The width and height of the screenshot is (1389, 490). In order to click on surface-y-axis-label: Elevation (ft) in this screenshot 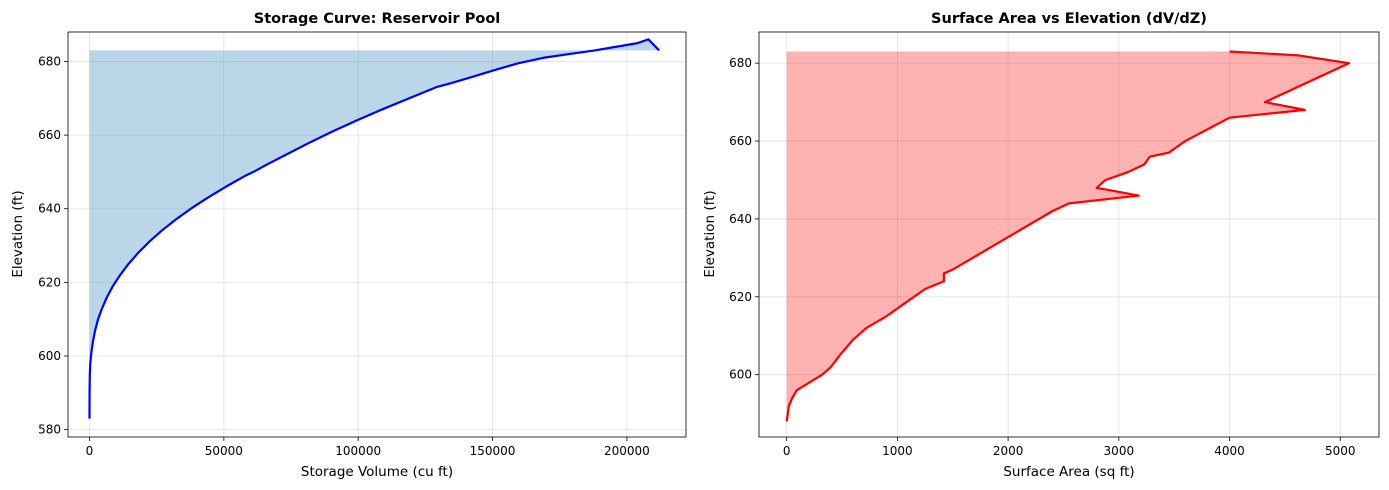, I will do `click(710, 233)`.